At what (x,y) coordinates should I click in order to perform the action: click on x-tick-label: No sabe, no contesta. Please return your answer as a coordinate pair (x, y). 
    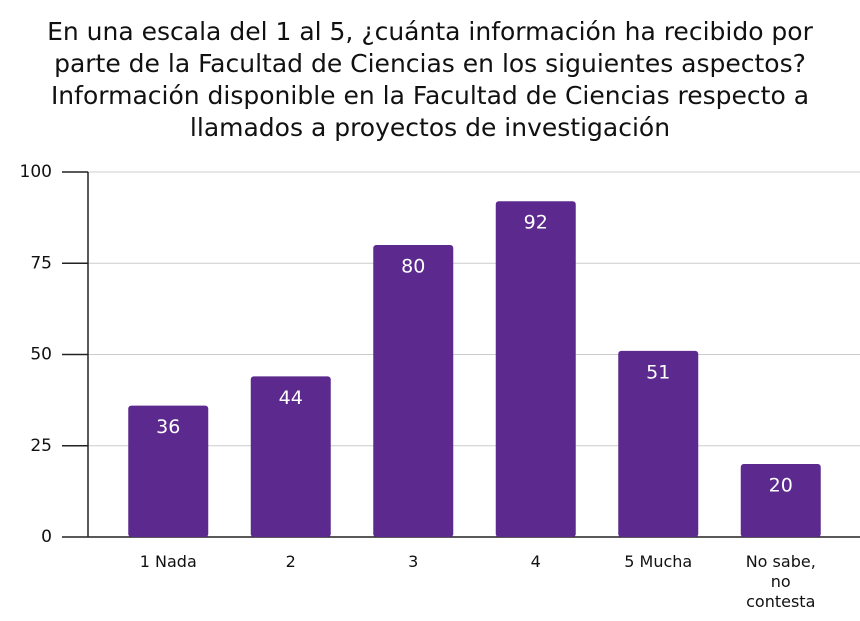
    Looking at the image, I should click on (781, 581).